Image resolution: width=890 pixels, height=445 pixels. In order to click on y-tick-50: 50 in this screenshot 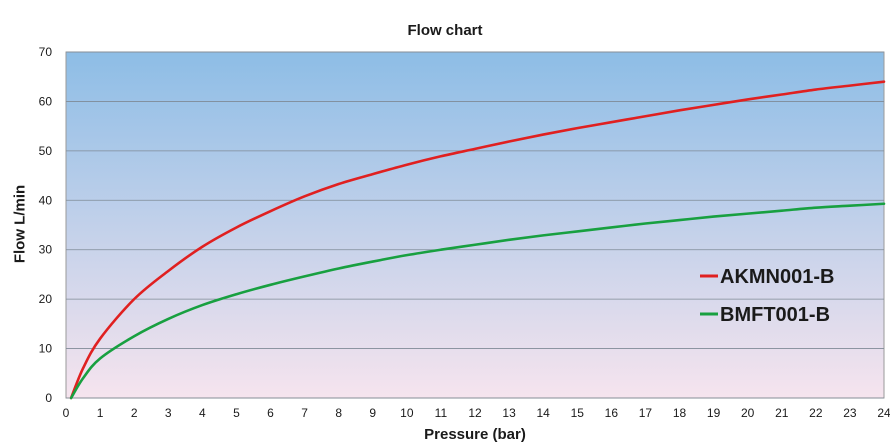, I will do `click(46, 151)`.